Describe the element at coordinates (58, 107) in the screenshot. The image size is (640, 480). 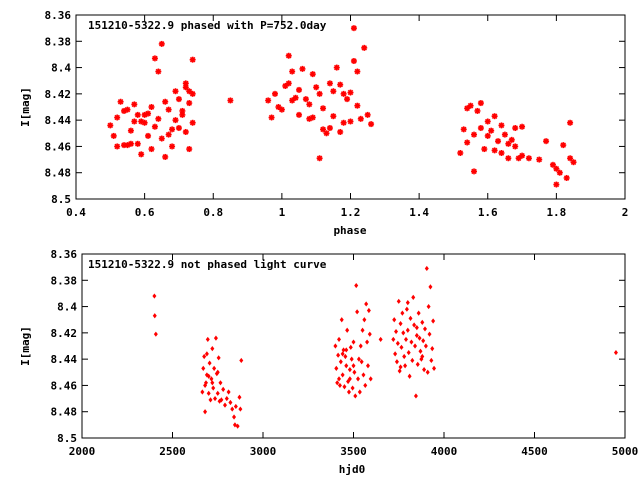
I see `phased-y-tick-labels: 8.36 8.38 8.4 8.42 8.44 8.46 8.48 8.5` at that location.